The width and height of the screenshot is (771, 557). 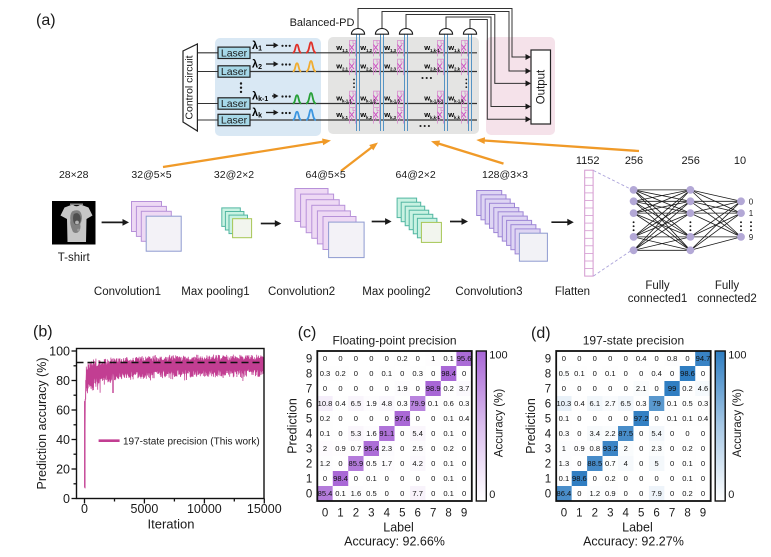 What do you see at coordinates (190, 87) in the screenshot?
I see `svg-text: Control circuit` at bounding box center [190, 87].